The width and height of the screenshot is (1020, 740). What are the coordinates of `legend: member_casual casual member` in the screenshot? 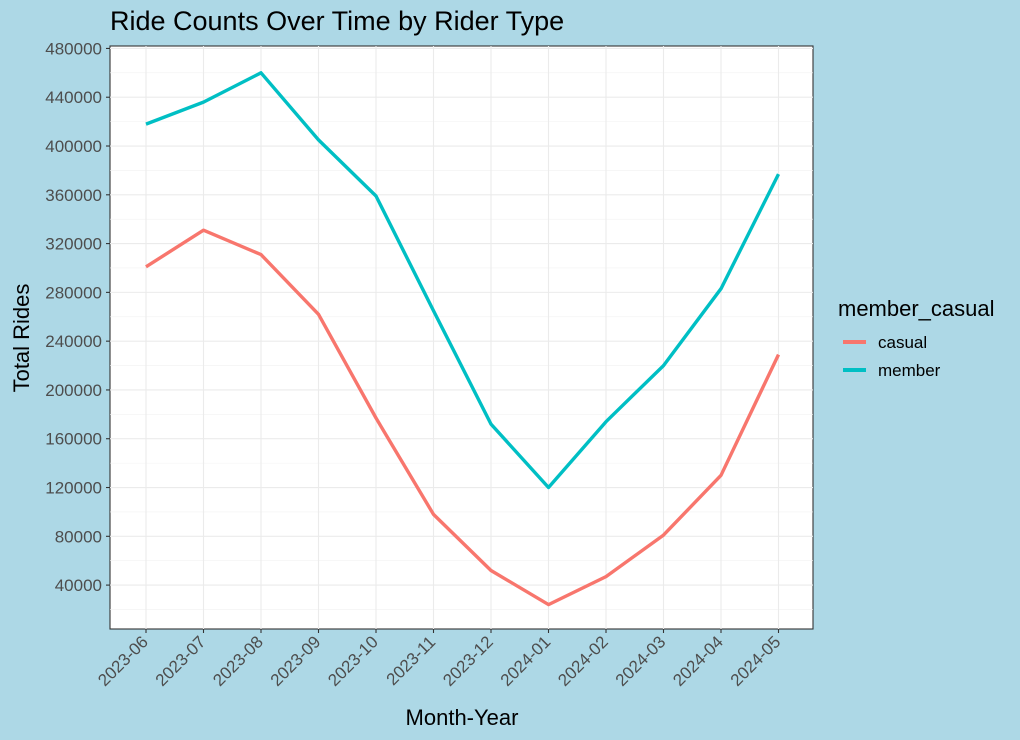 It's located at (916, 338).